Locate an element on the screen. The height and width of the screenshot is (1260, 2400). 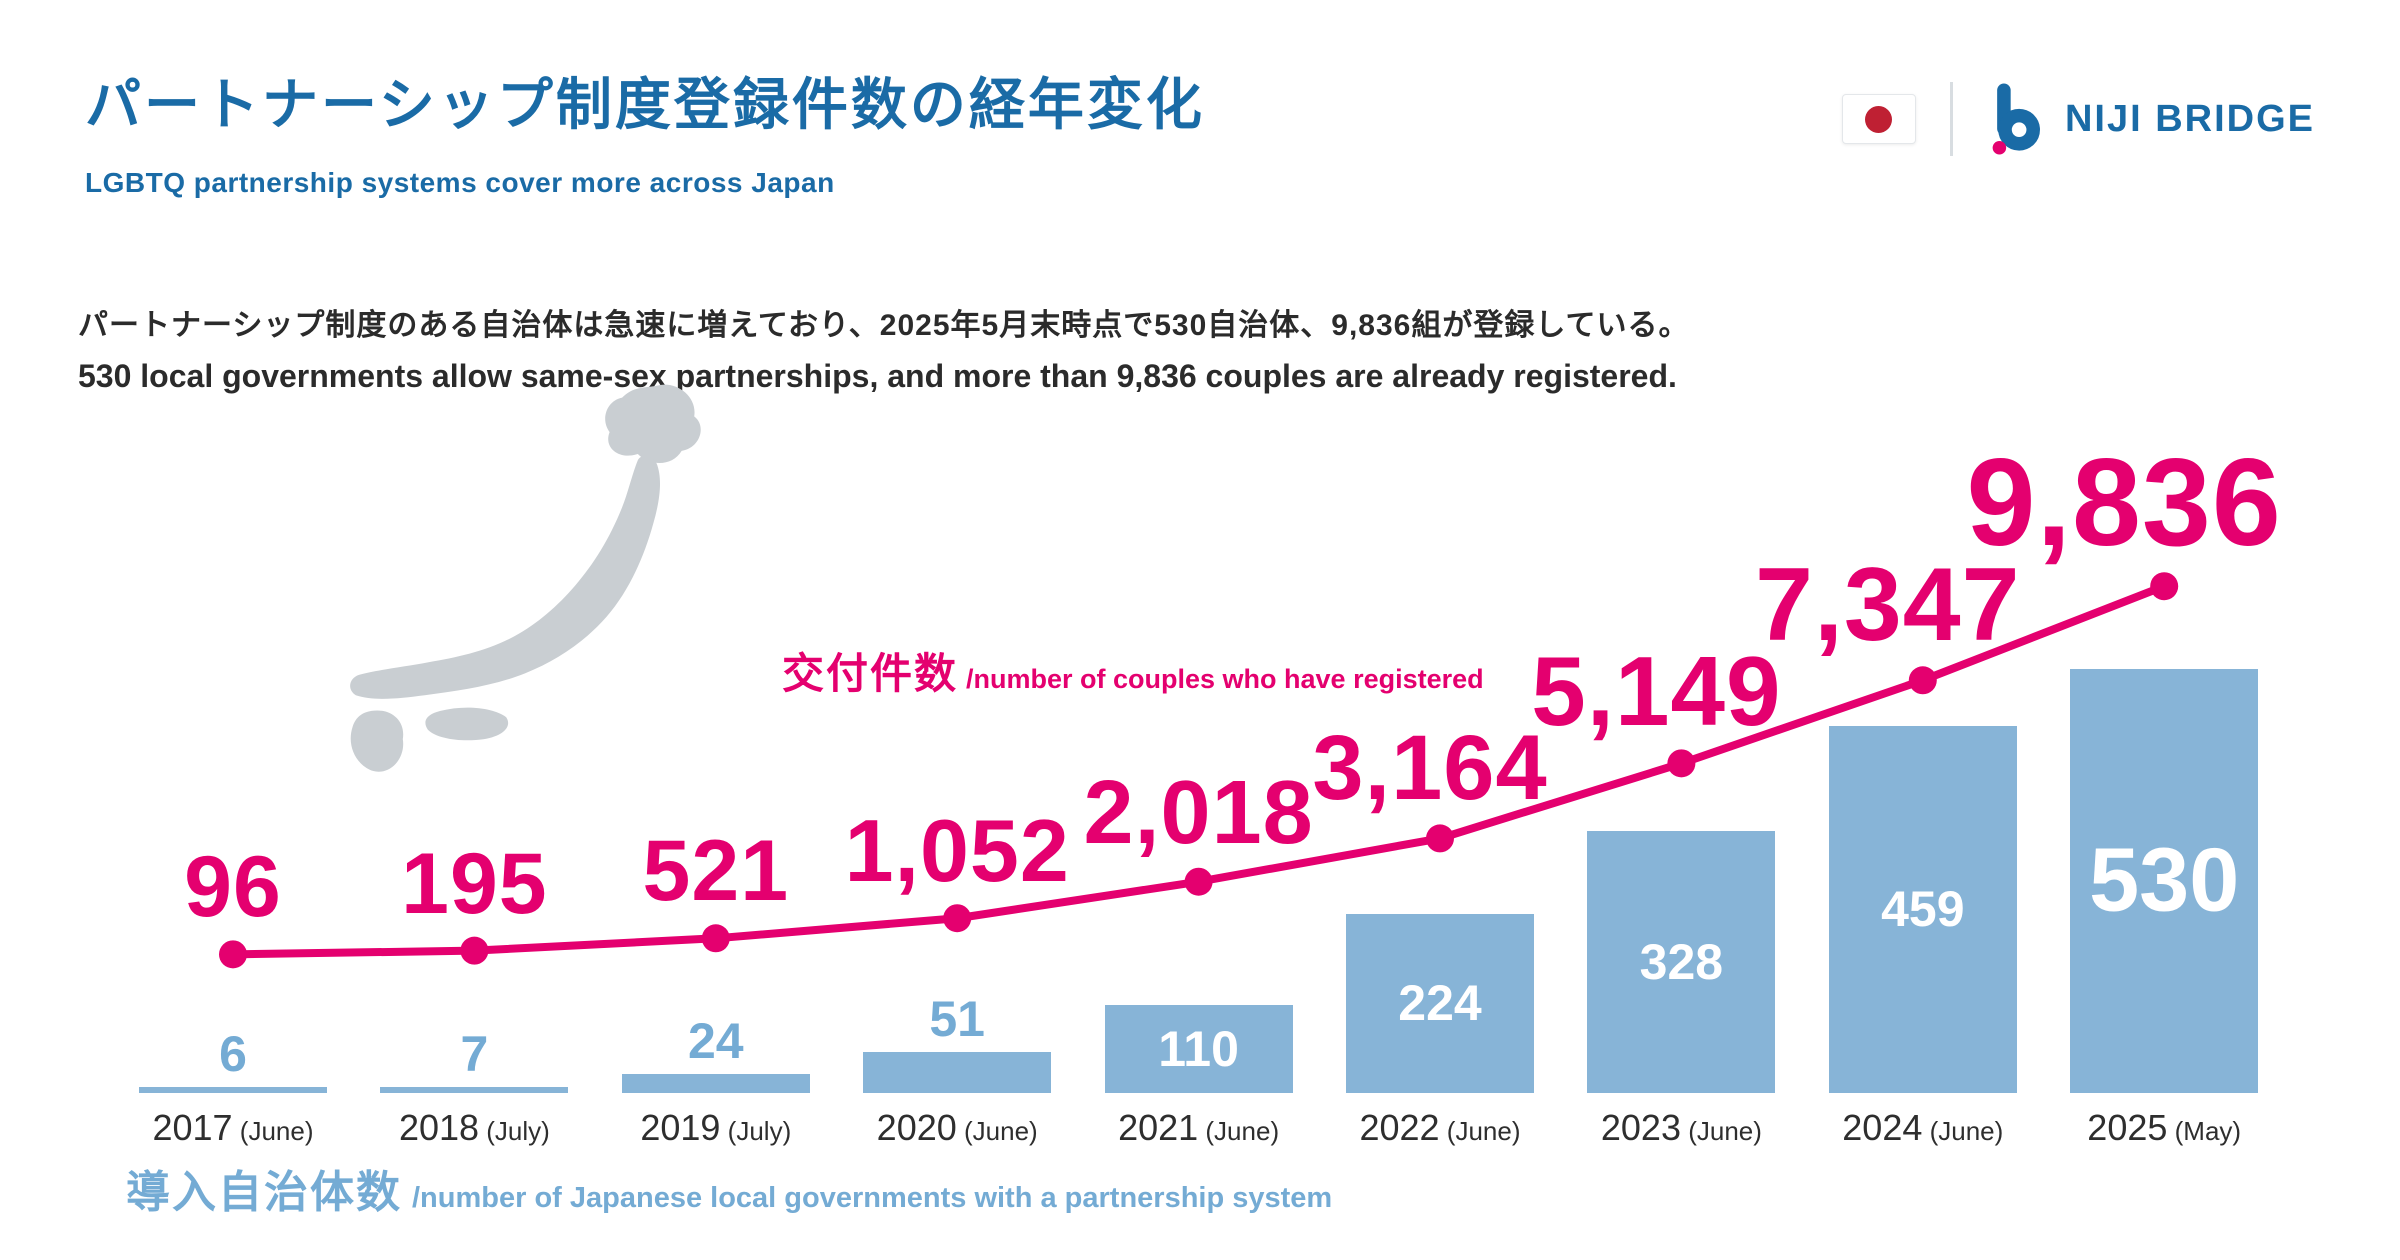
x-axis-label-2024: 2024 (June) is located at coordinates (1923, 1127).